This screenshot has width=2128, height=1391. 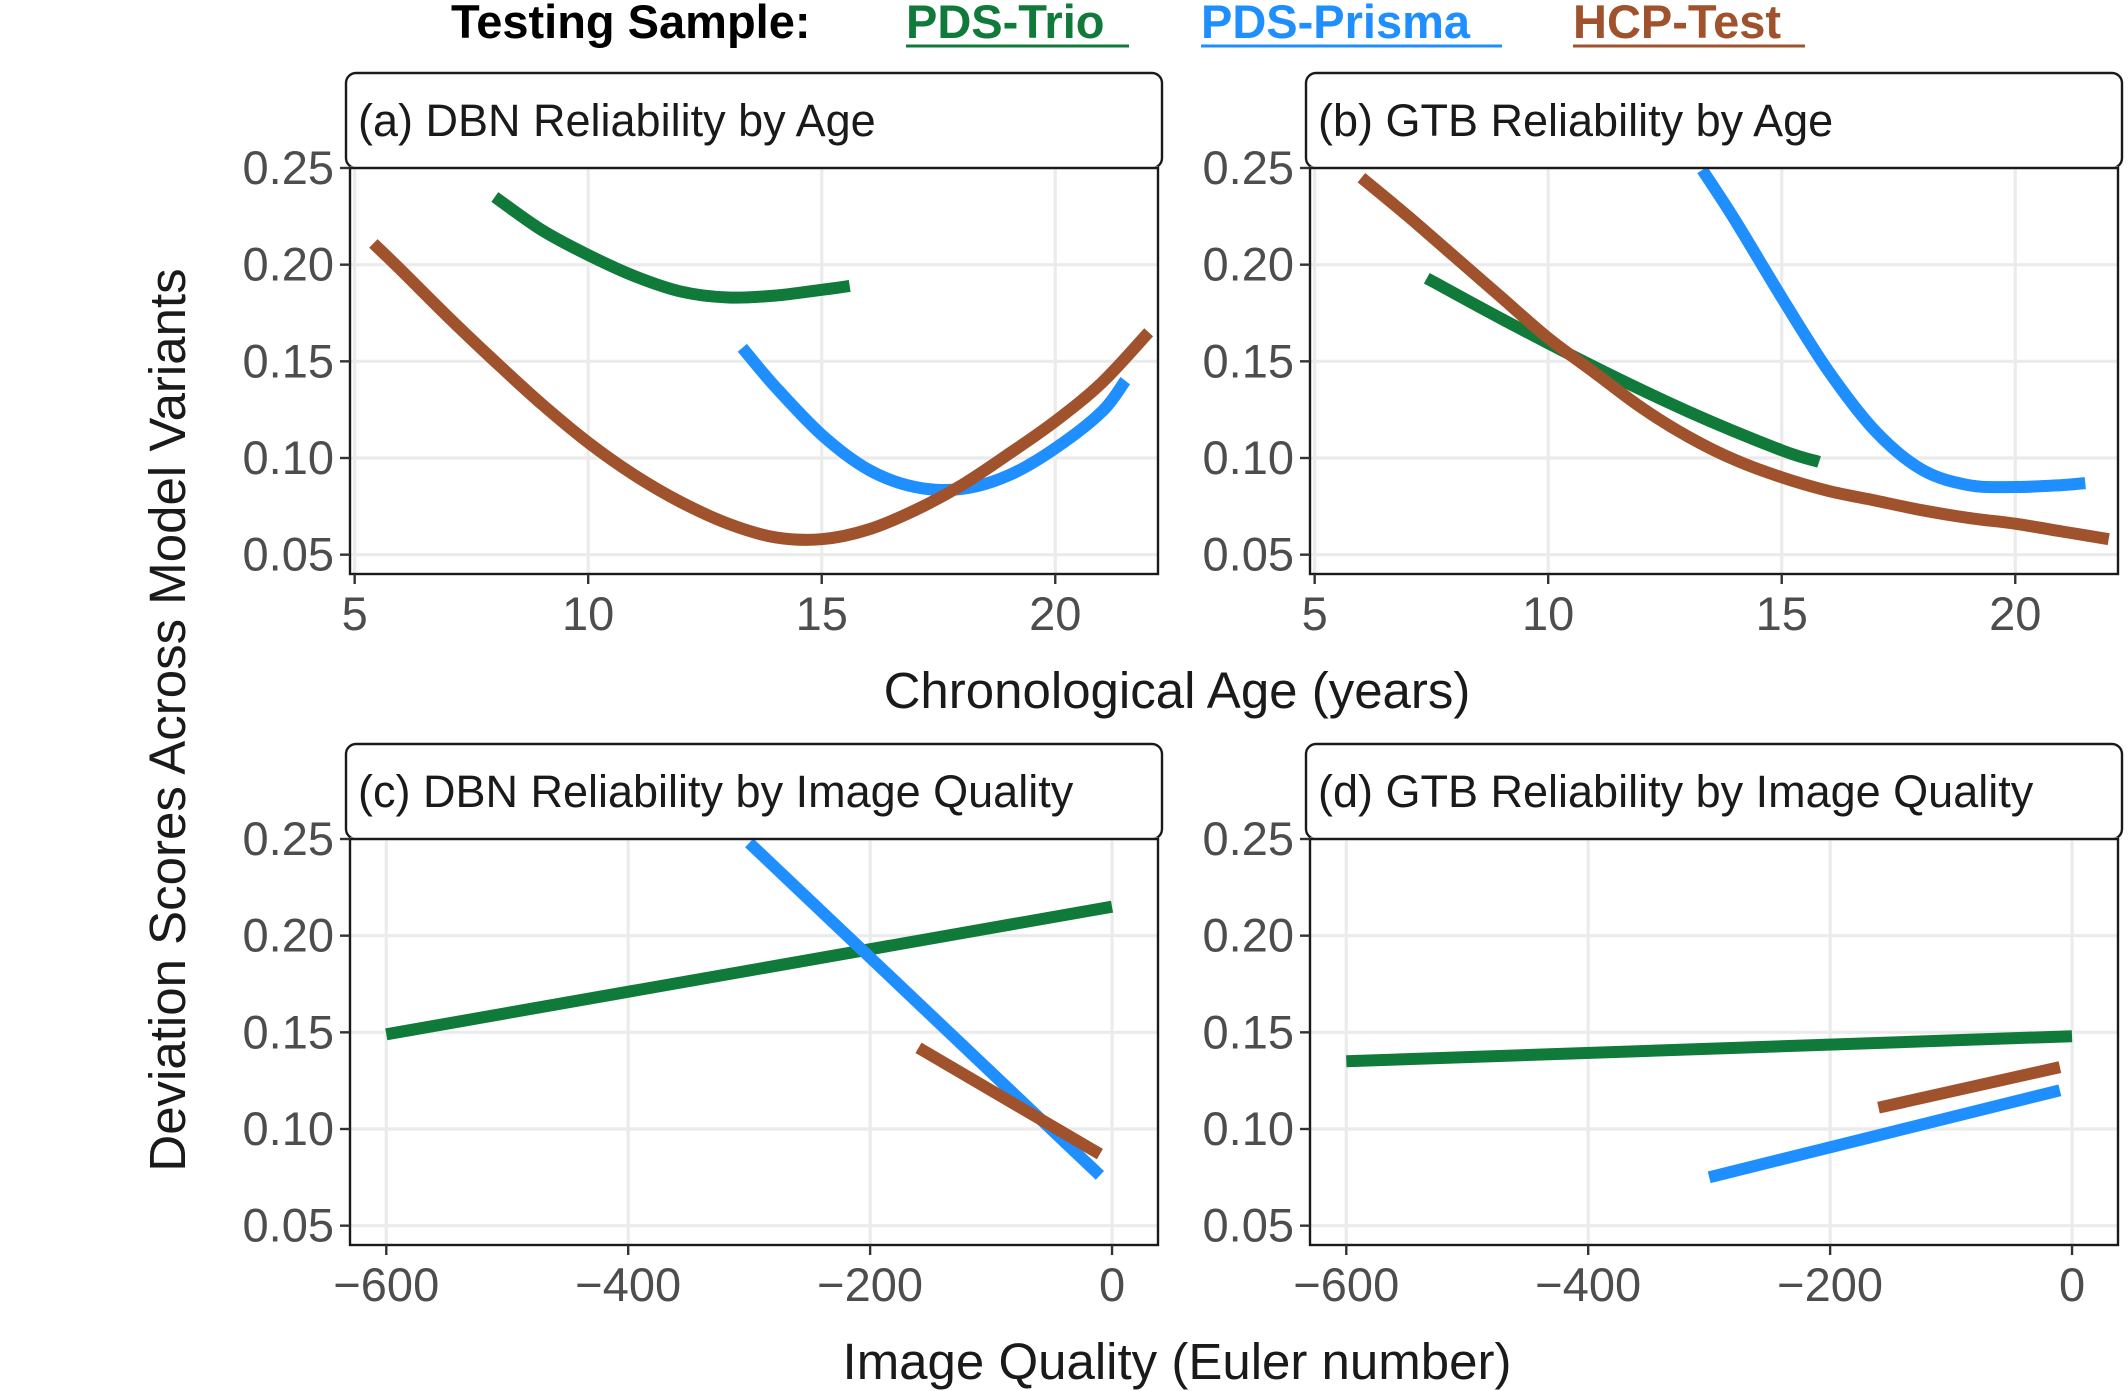 What do you see at coordinates (1676, 791) in the screenshot?
I see `panel-title: (d) GTB Reliability by Image Quality` at bounding box center [1676, 791].